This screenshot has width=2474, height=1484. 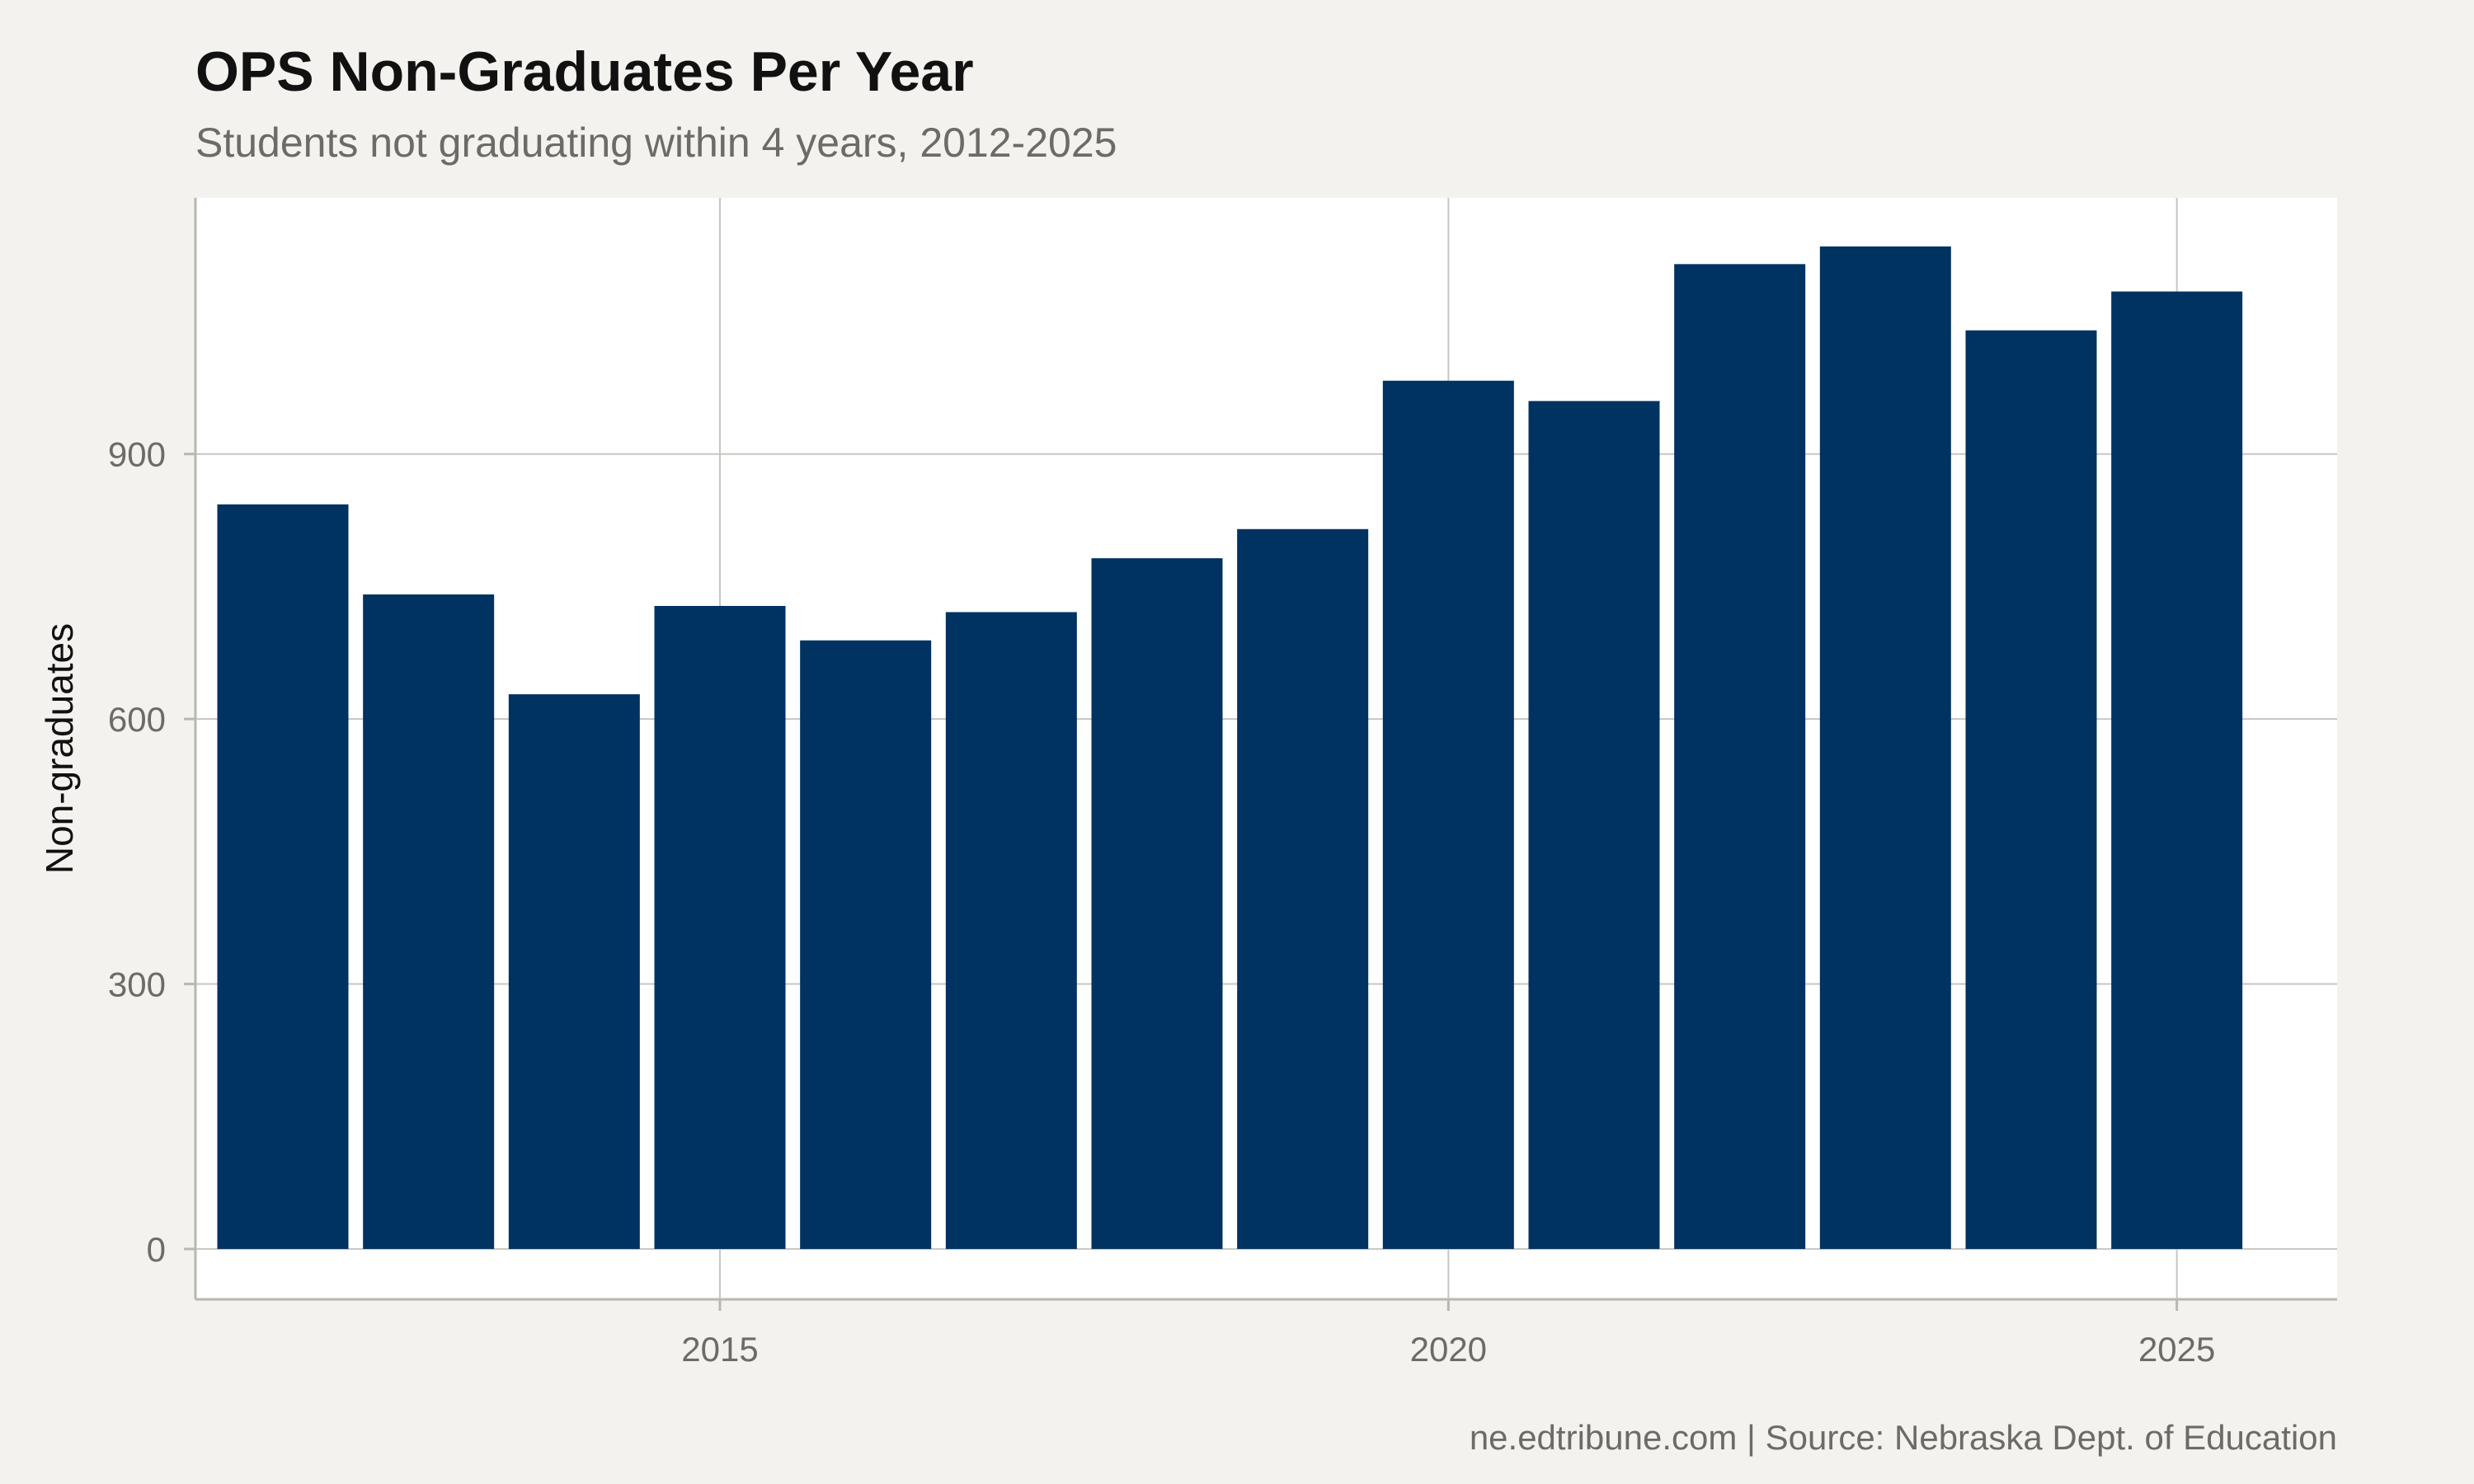 What do you see at coordinates (1011, 930) in the screenshot?
I see `bar-2017` at bounding box center [1011, 930].